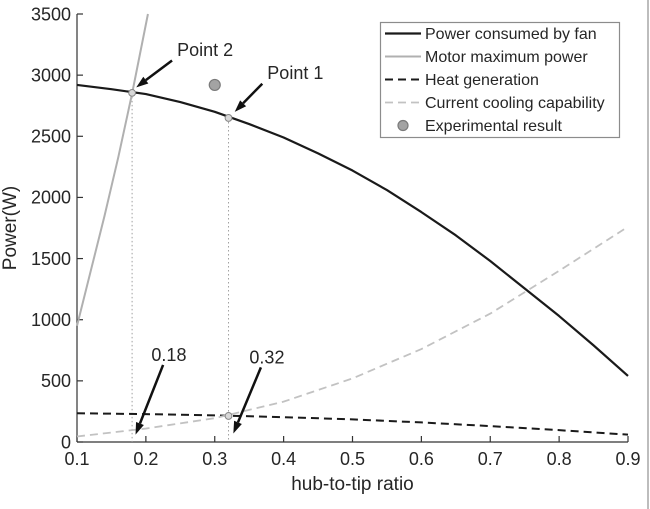 The height and width of the screenshot is (509, 650). Describe the element at coordinates (506, 57) in the screenshot. I see `legend-label: Motor maximum power` at that location.